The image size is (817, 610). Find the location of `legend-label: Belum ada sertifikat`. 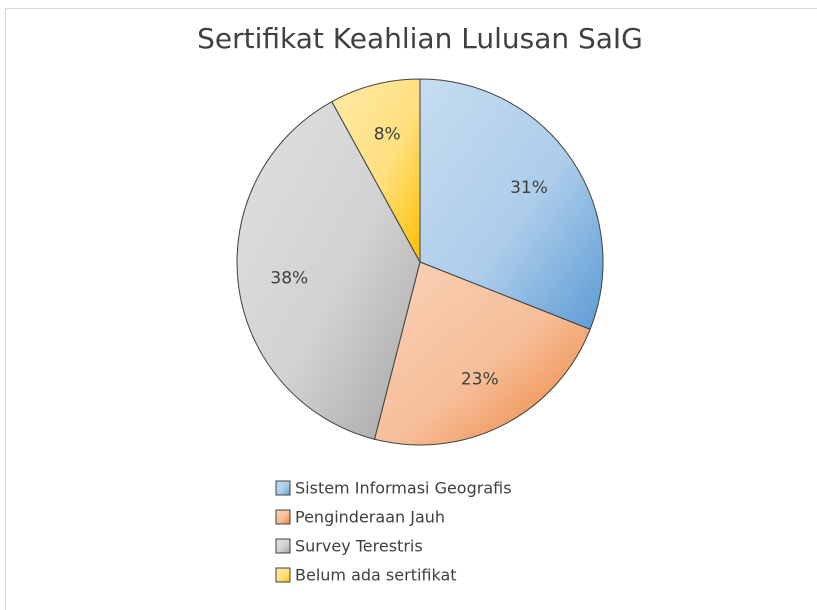

legend-label: Belum ada sertifikat is located at coordinates (376, 575).